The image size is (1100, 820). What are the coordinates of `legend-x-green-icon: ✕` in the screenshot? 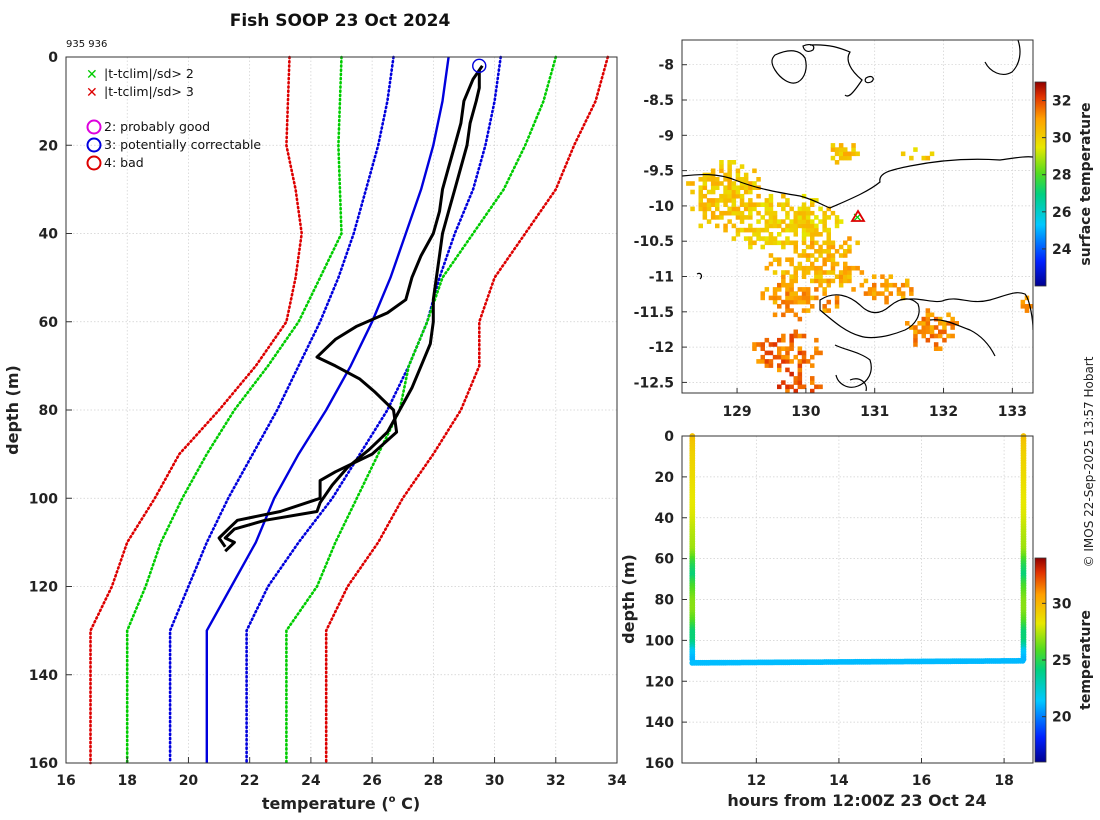 It's located at (92, 75).